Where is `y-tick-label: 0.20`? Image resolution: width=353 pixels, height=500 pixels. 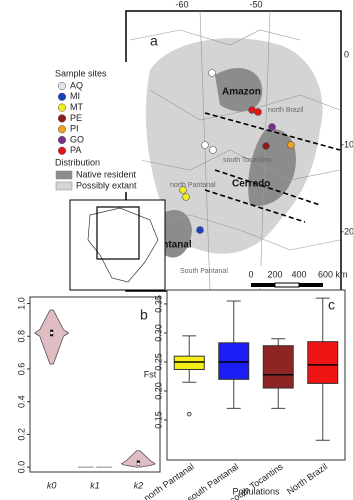 y-tick-label: 0.20 is located at coordinates (158, 391).